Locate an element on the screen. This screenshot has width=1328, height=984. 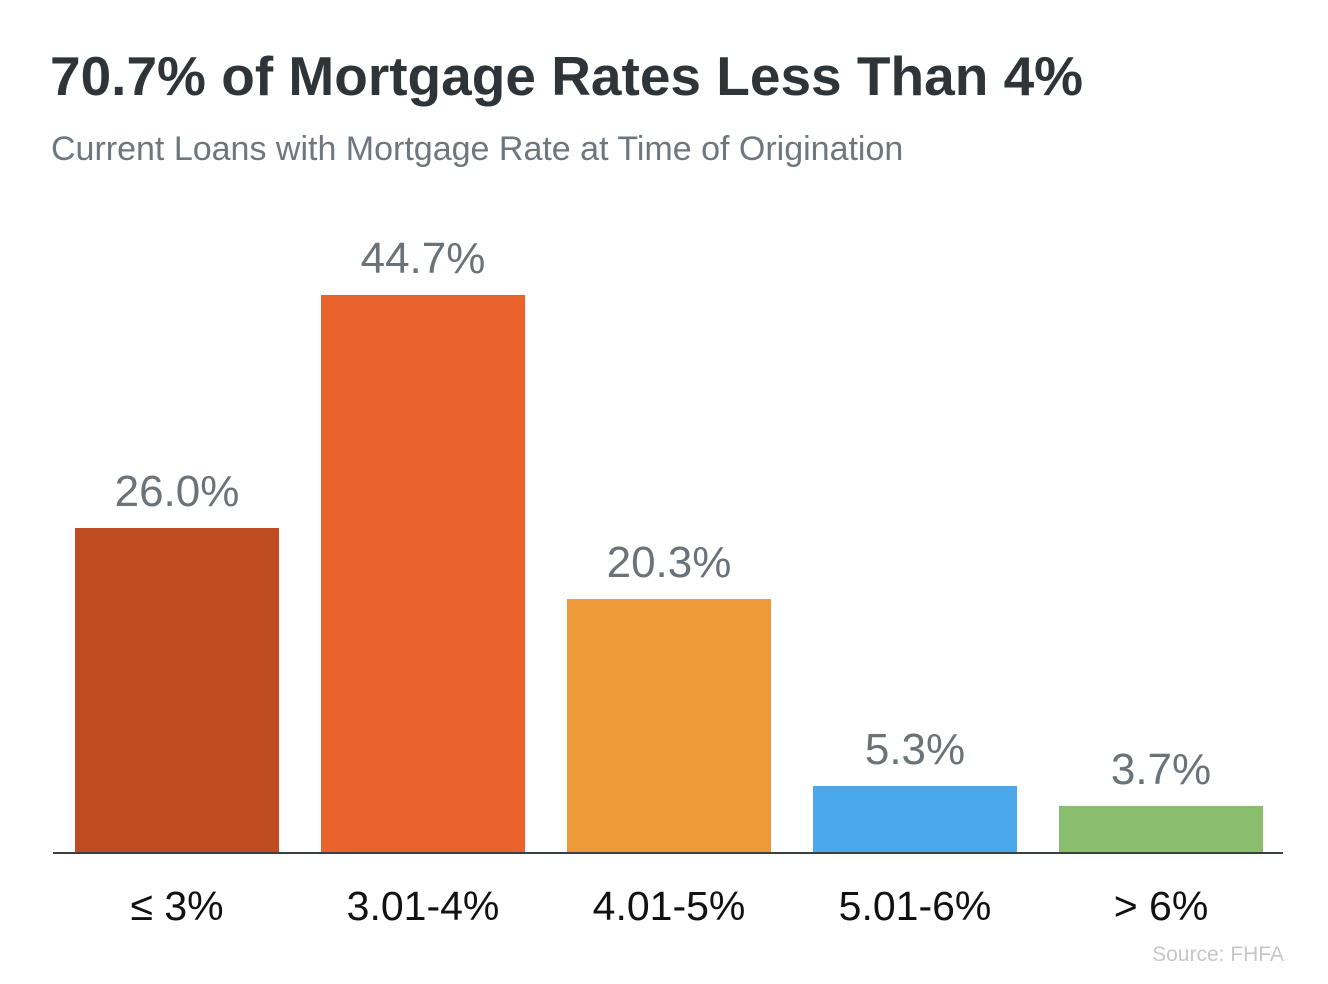
category-label: 5.01-6% is located at coordinates (915, 906).